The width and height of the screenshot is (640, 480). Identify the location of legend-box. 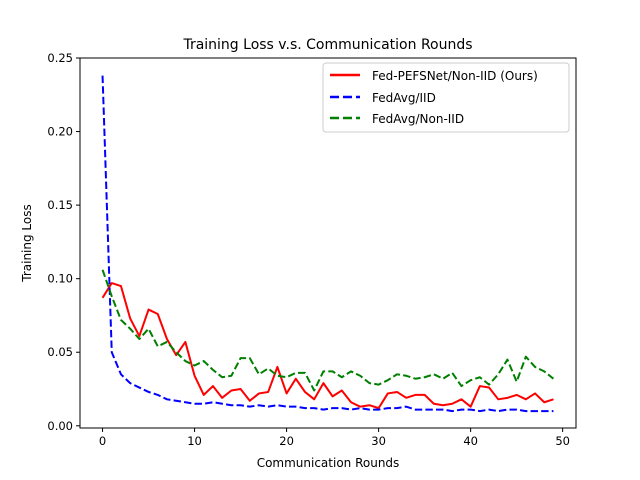
(446, 97).